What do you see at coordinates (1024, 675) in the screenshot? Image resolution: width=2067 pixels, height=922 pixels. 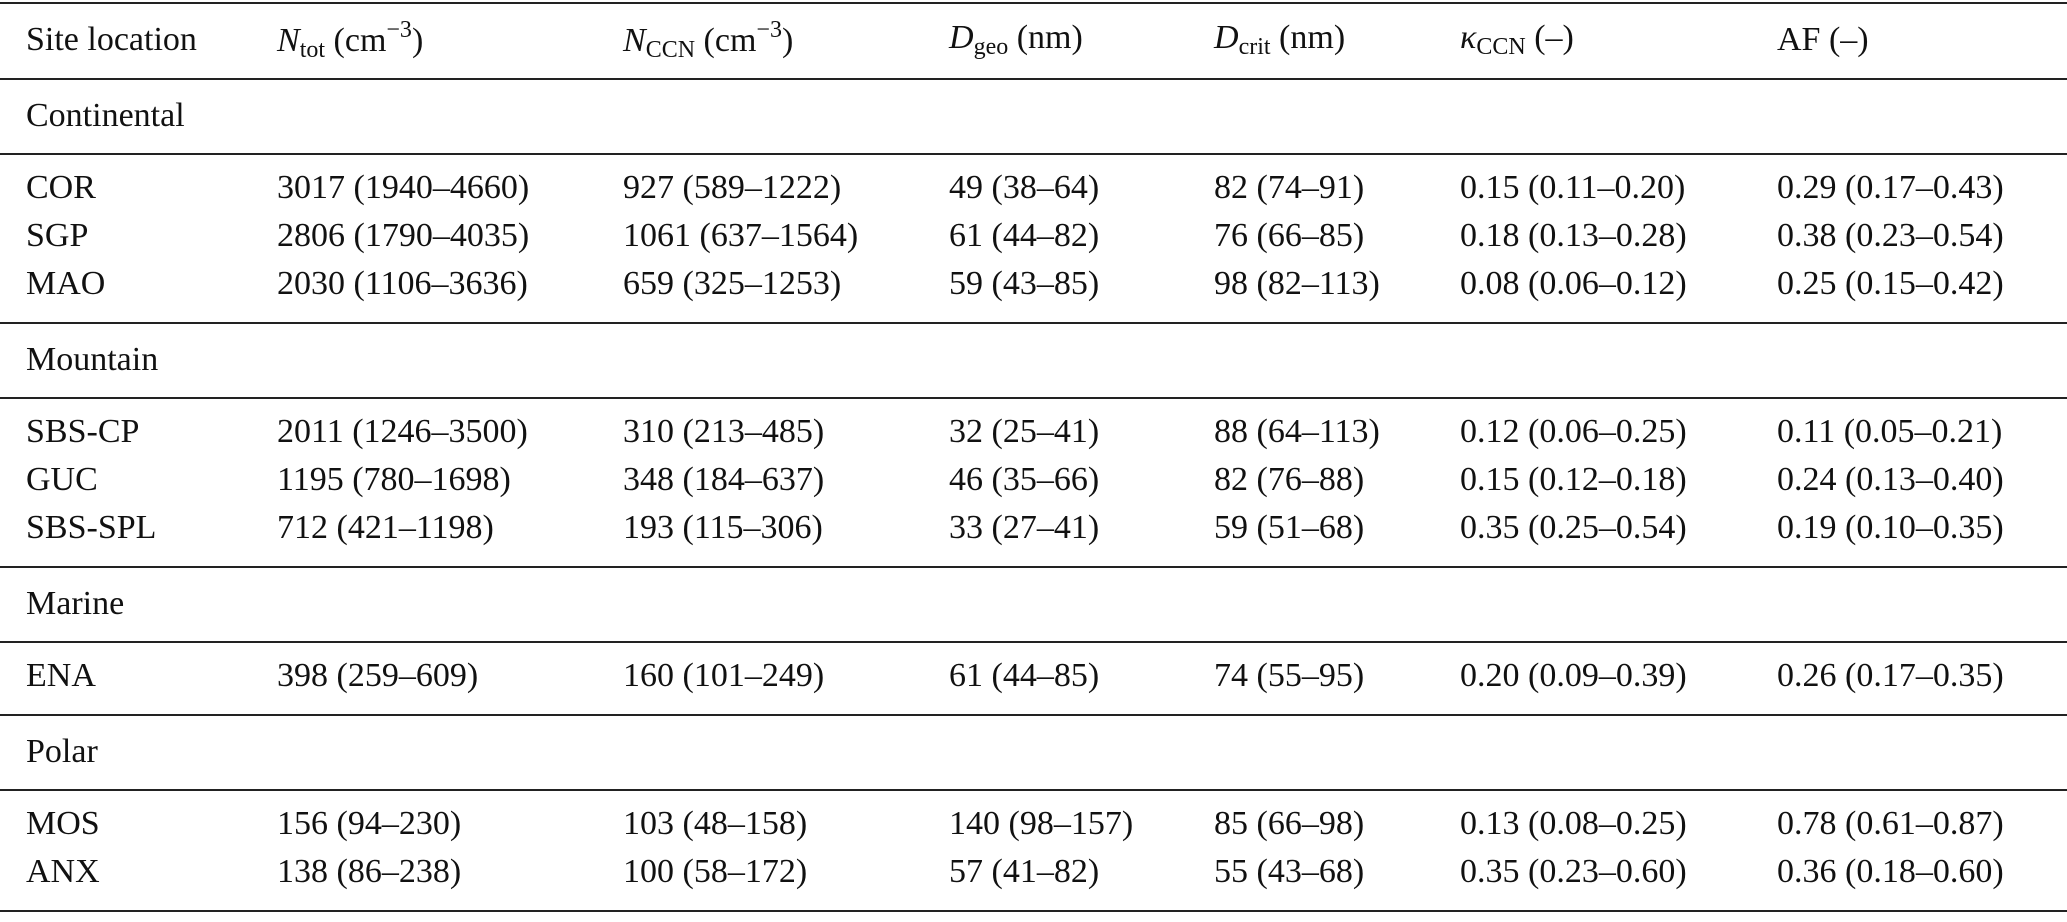 I see `table-cell: 61 (44–85)` at bounding box center [1024, 675].